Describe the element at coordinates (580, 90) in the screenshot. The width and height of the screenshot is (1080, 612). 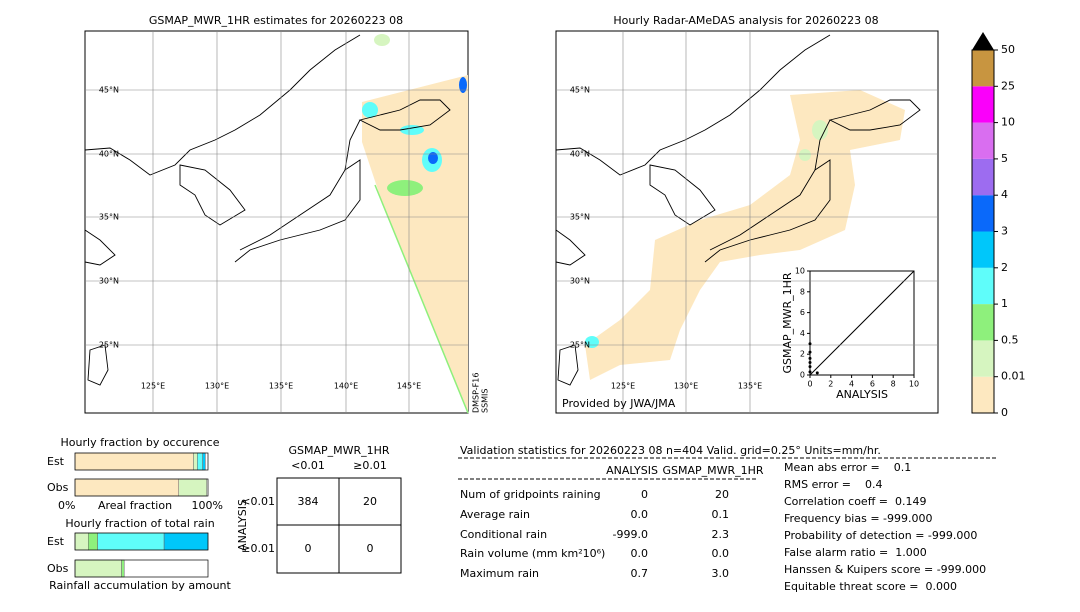
I see `lat-label: 45°N` at that location.